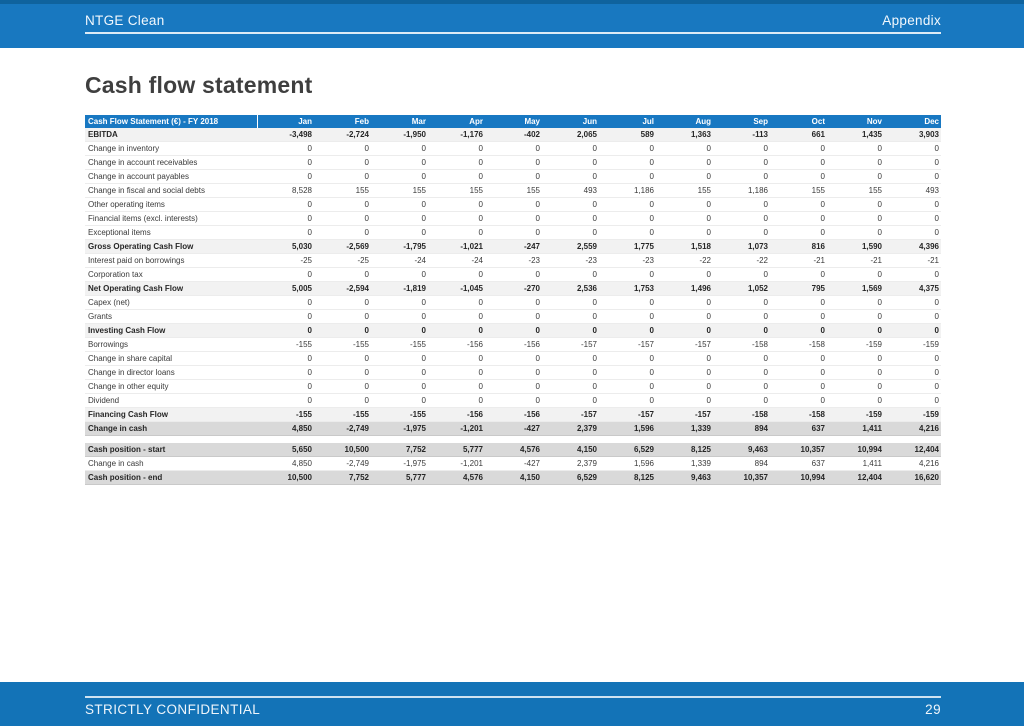 This screenshot has height=726, width=1024. Describe the element at coordinates (456, 246) in the screenshot. I see `table-cell: -1,021` at that location.